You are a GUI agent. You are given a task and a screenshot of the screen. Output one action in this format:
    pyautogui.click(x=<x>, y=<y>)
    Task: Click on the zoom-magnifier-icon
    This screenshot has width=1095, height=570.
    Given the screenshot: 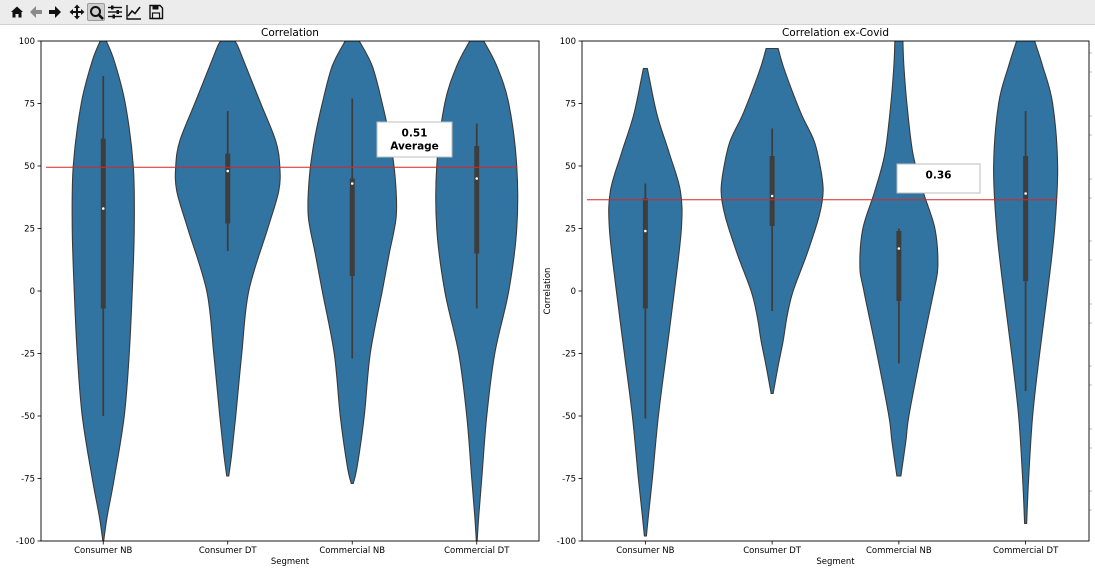 What is the action you would take?
    pyautogui.click(x=96, y=12)
    